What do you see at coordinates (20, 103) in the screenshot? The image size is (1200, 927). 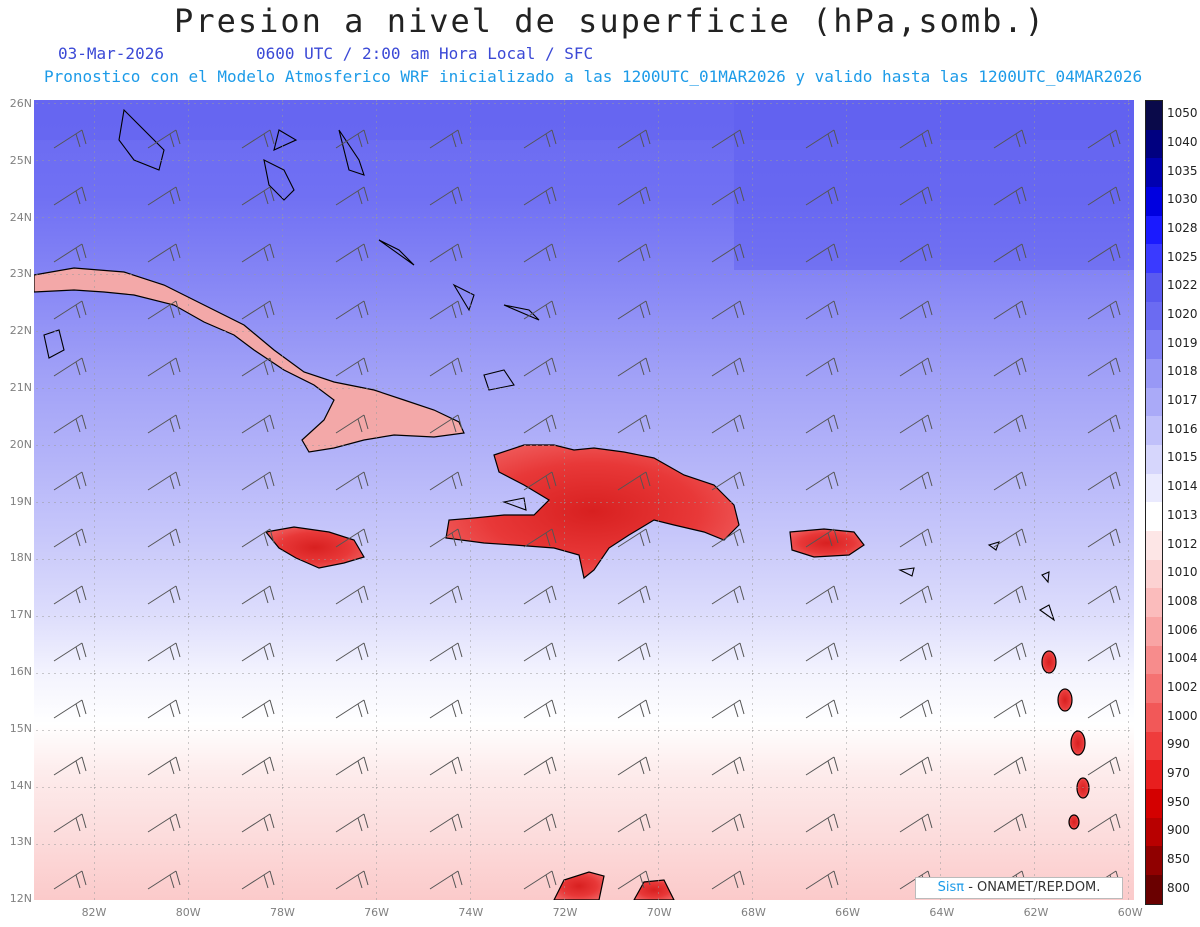 I see `lat-label: 26N` at bounding box center [20, 103].